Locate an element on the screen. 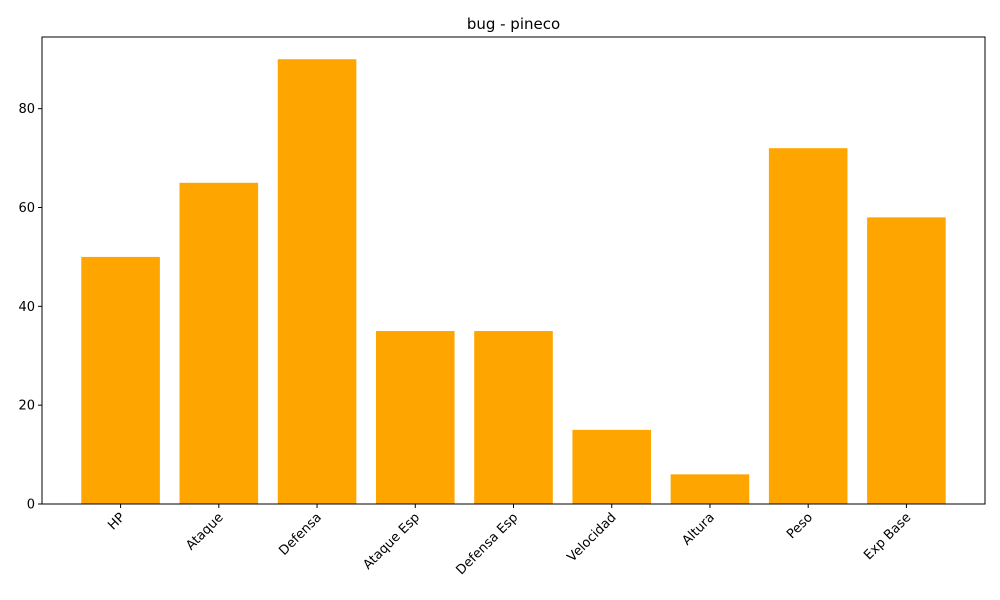 The width and height of the screenshot is (1000, 600). y-tick-label-20: 20 is located at coordinates (26, 406).